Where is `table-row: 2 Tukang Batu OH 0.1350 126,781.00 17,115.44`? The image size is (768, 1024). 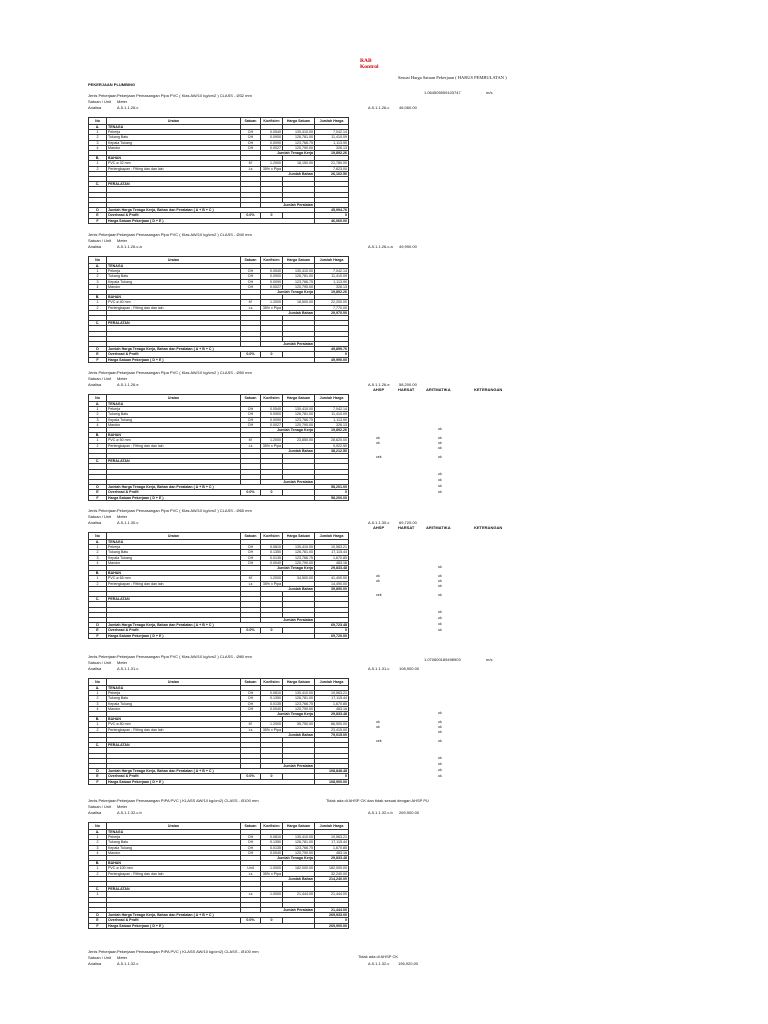 table-row: 2 Tukang Batu OH 0.1350 126,781.00 17,115.44 is located at coordinates (218, 552).